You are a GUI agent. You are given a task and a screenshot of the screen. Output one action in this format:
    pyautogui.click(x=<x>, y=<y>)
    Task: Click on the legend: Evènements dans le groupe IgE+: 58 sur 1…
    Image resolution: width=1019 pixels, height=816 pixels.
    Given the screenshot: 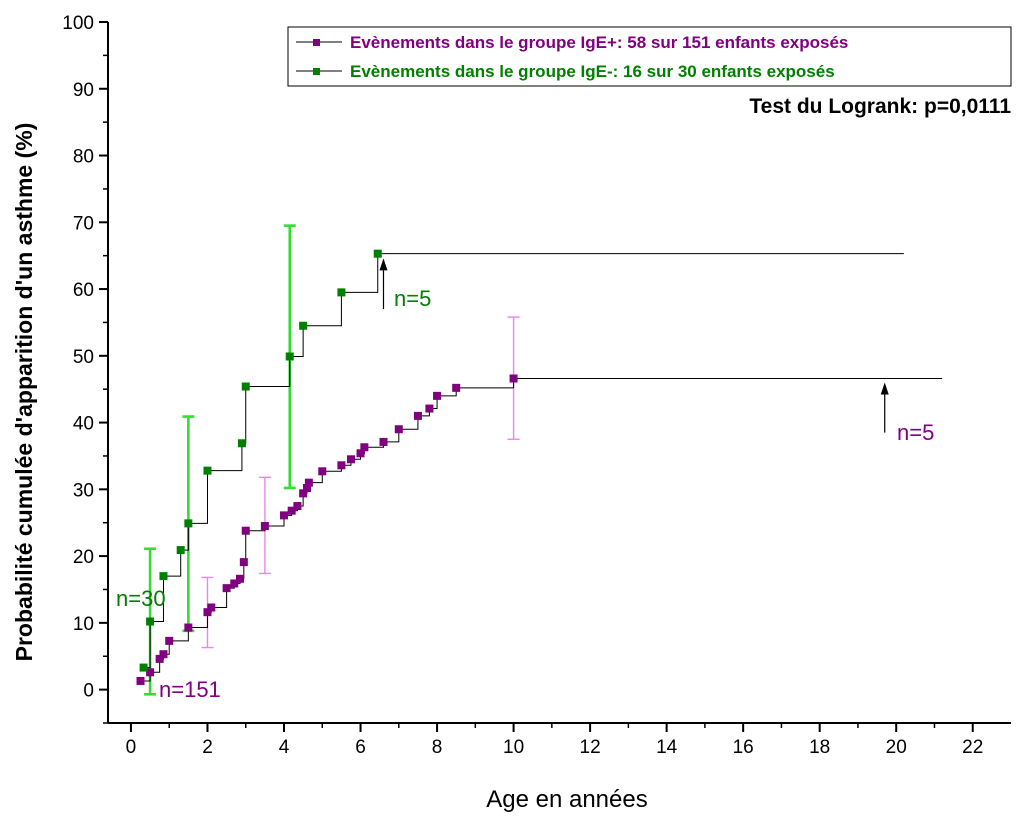 What is the action you would take?
    pyautogui.click(x=649, y=56)
    